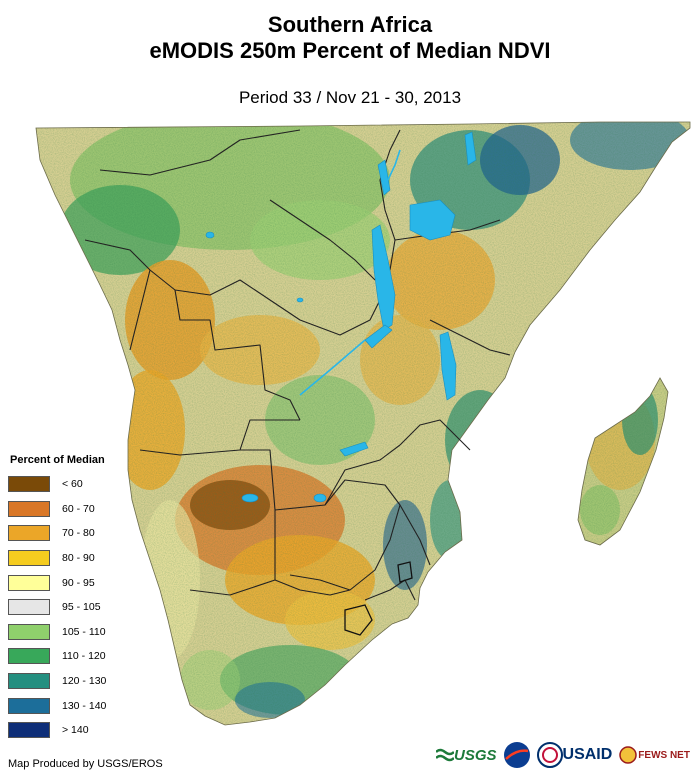 This screenshot has width=700, height=780. I want to click on legend-label: 110 - 120, so click(84, 656).